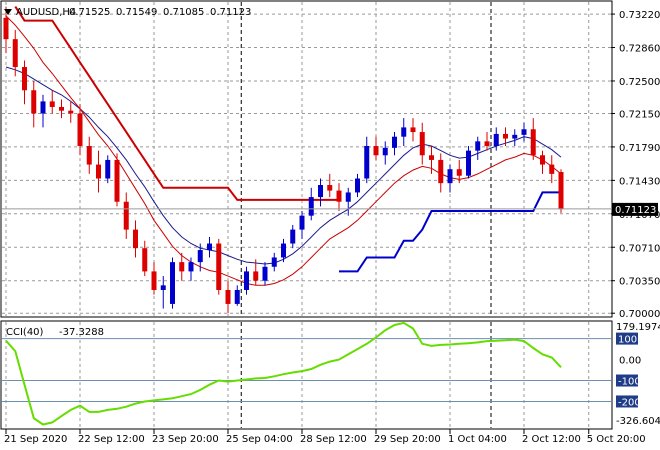 The height and width of the screenshot is (450, 660). I want to click on ohlc-open: 0.71525, so click(89, 12).